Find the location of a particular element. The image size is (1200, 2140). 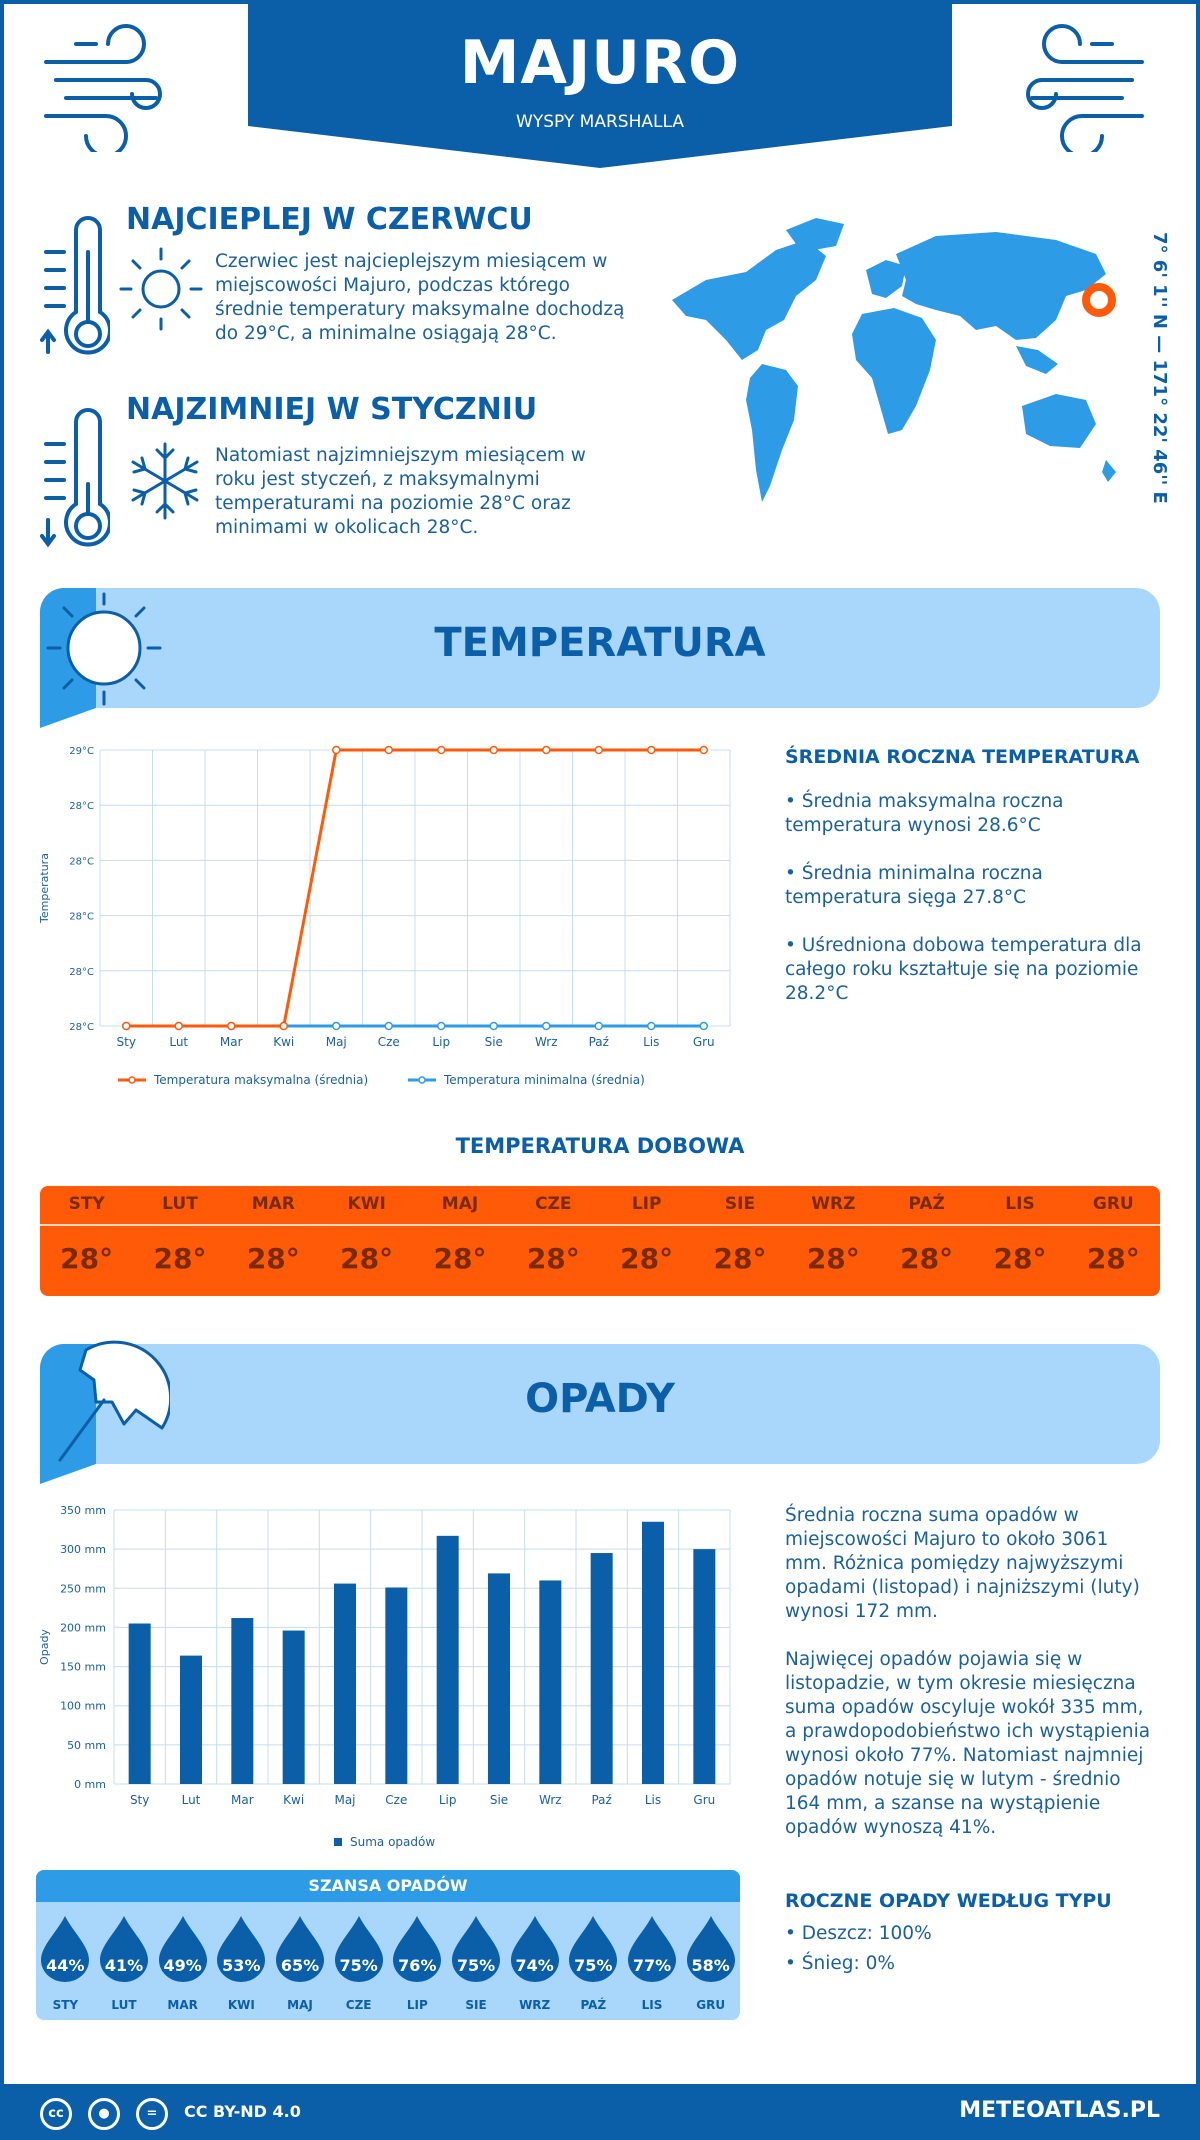

daily-month-label: LIS is located at coordinates (1020, 1204).